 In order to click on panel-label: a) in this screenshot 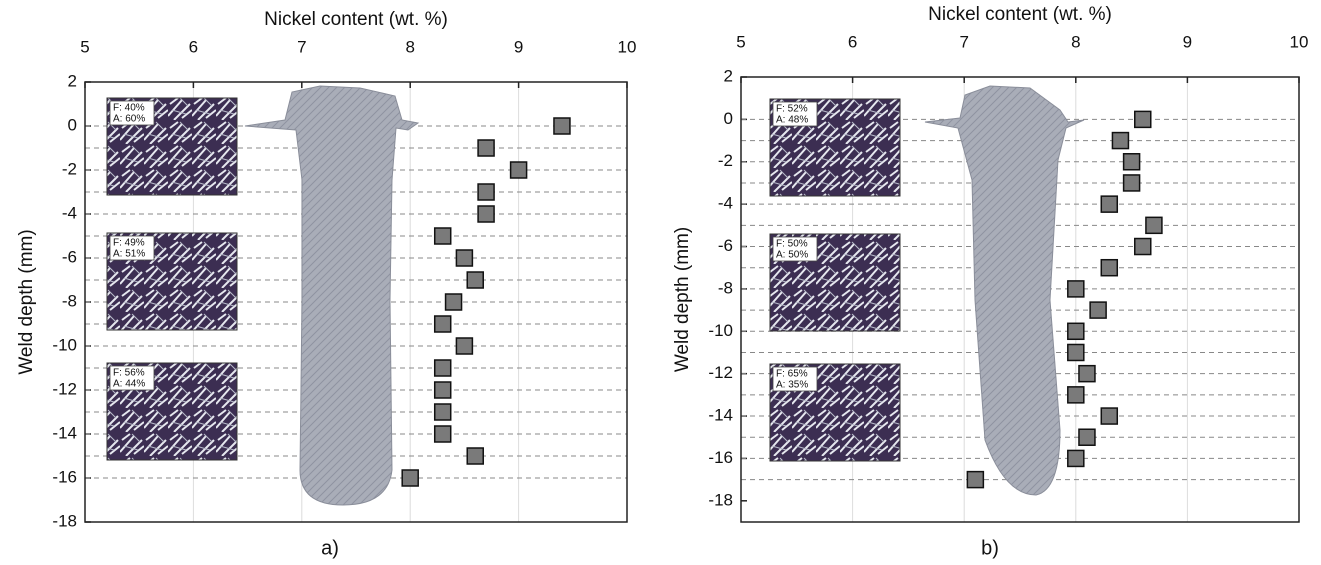, I will do `click(330, 548)`.